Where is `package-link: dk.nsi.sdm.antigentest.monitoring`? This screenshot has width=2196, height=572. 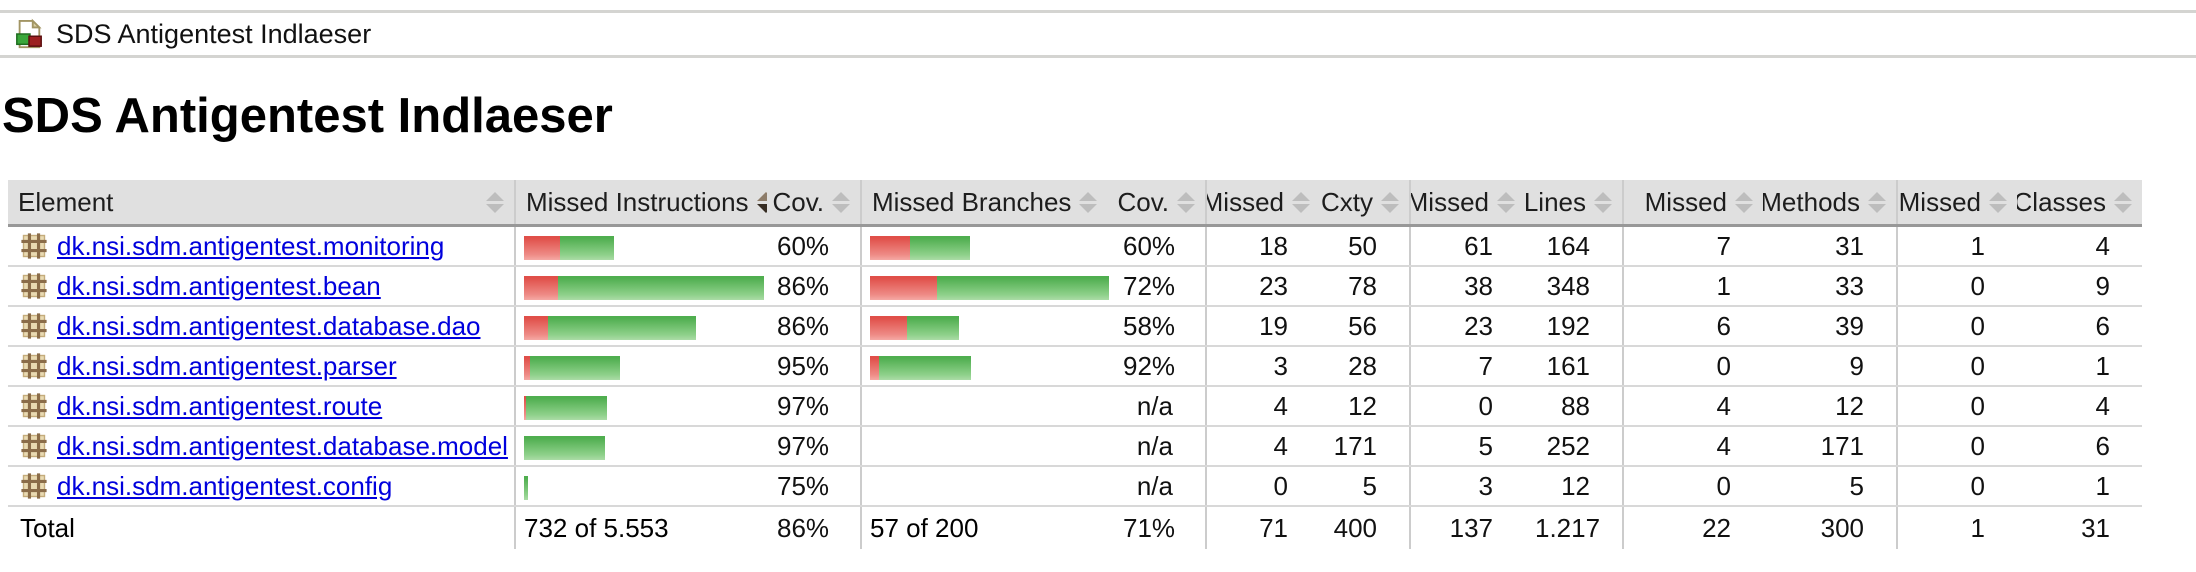
package-link: dk.nsi.sdm.antigentest.monitoring is located at coordinates (251, 246).